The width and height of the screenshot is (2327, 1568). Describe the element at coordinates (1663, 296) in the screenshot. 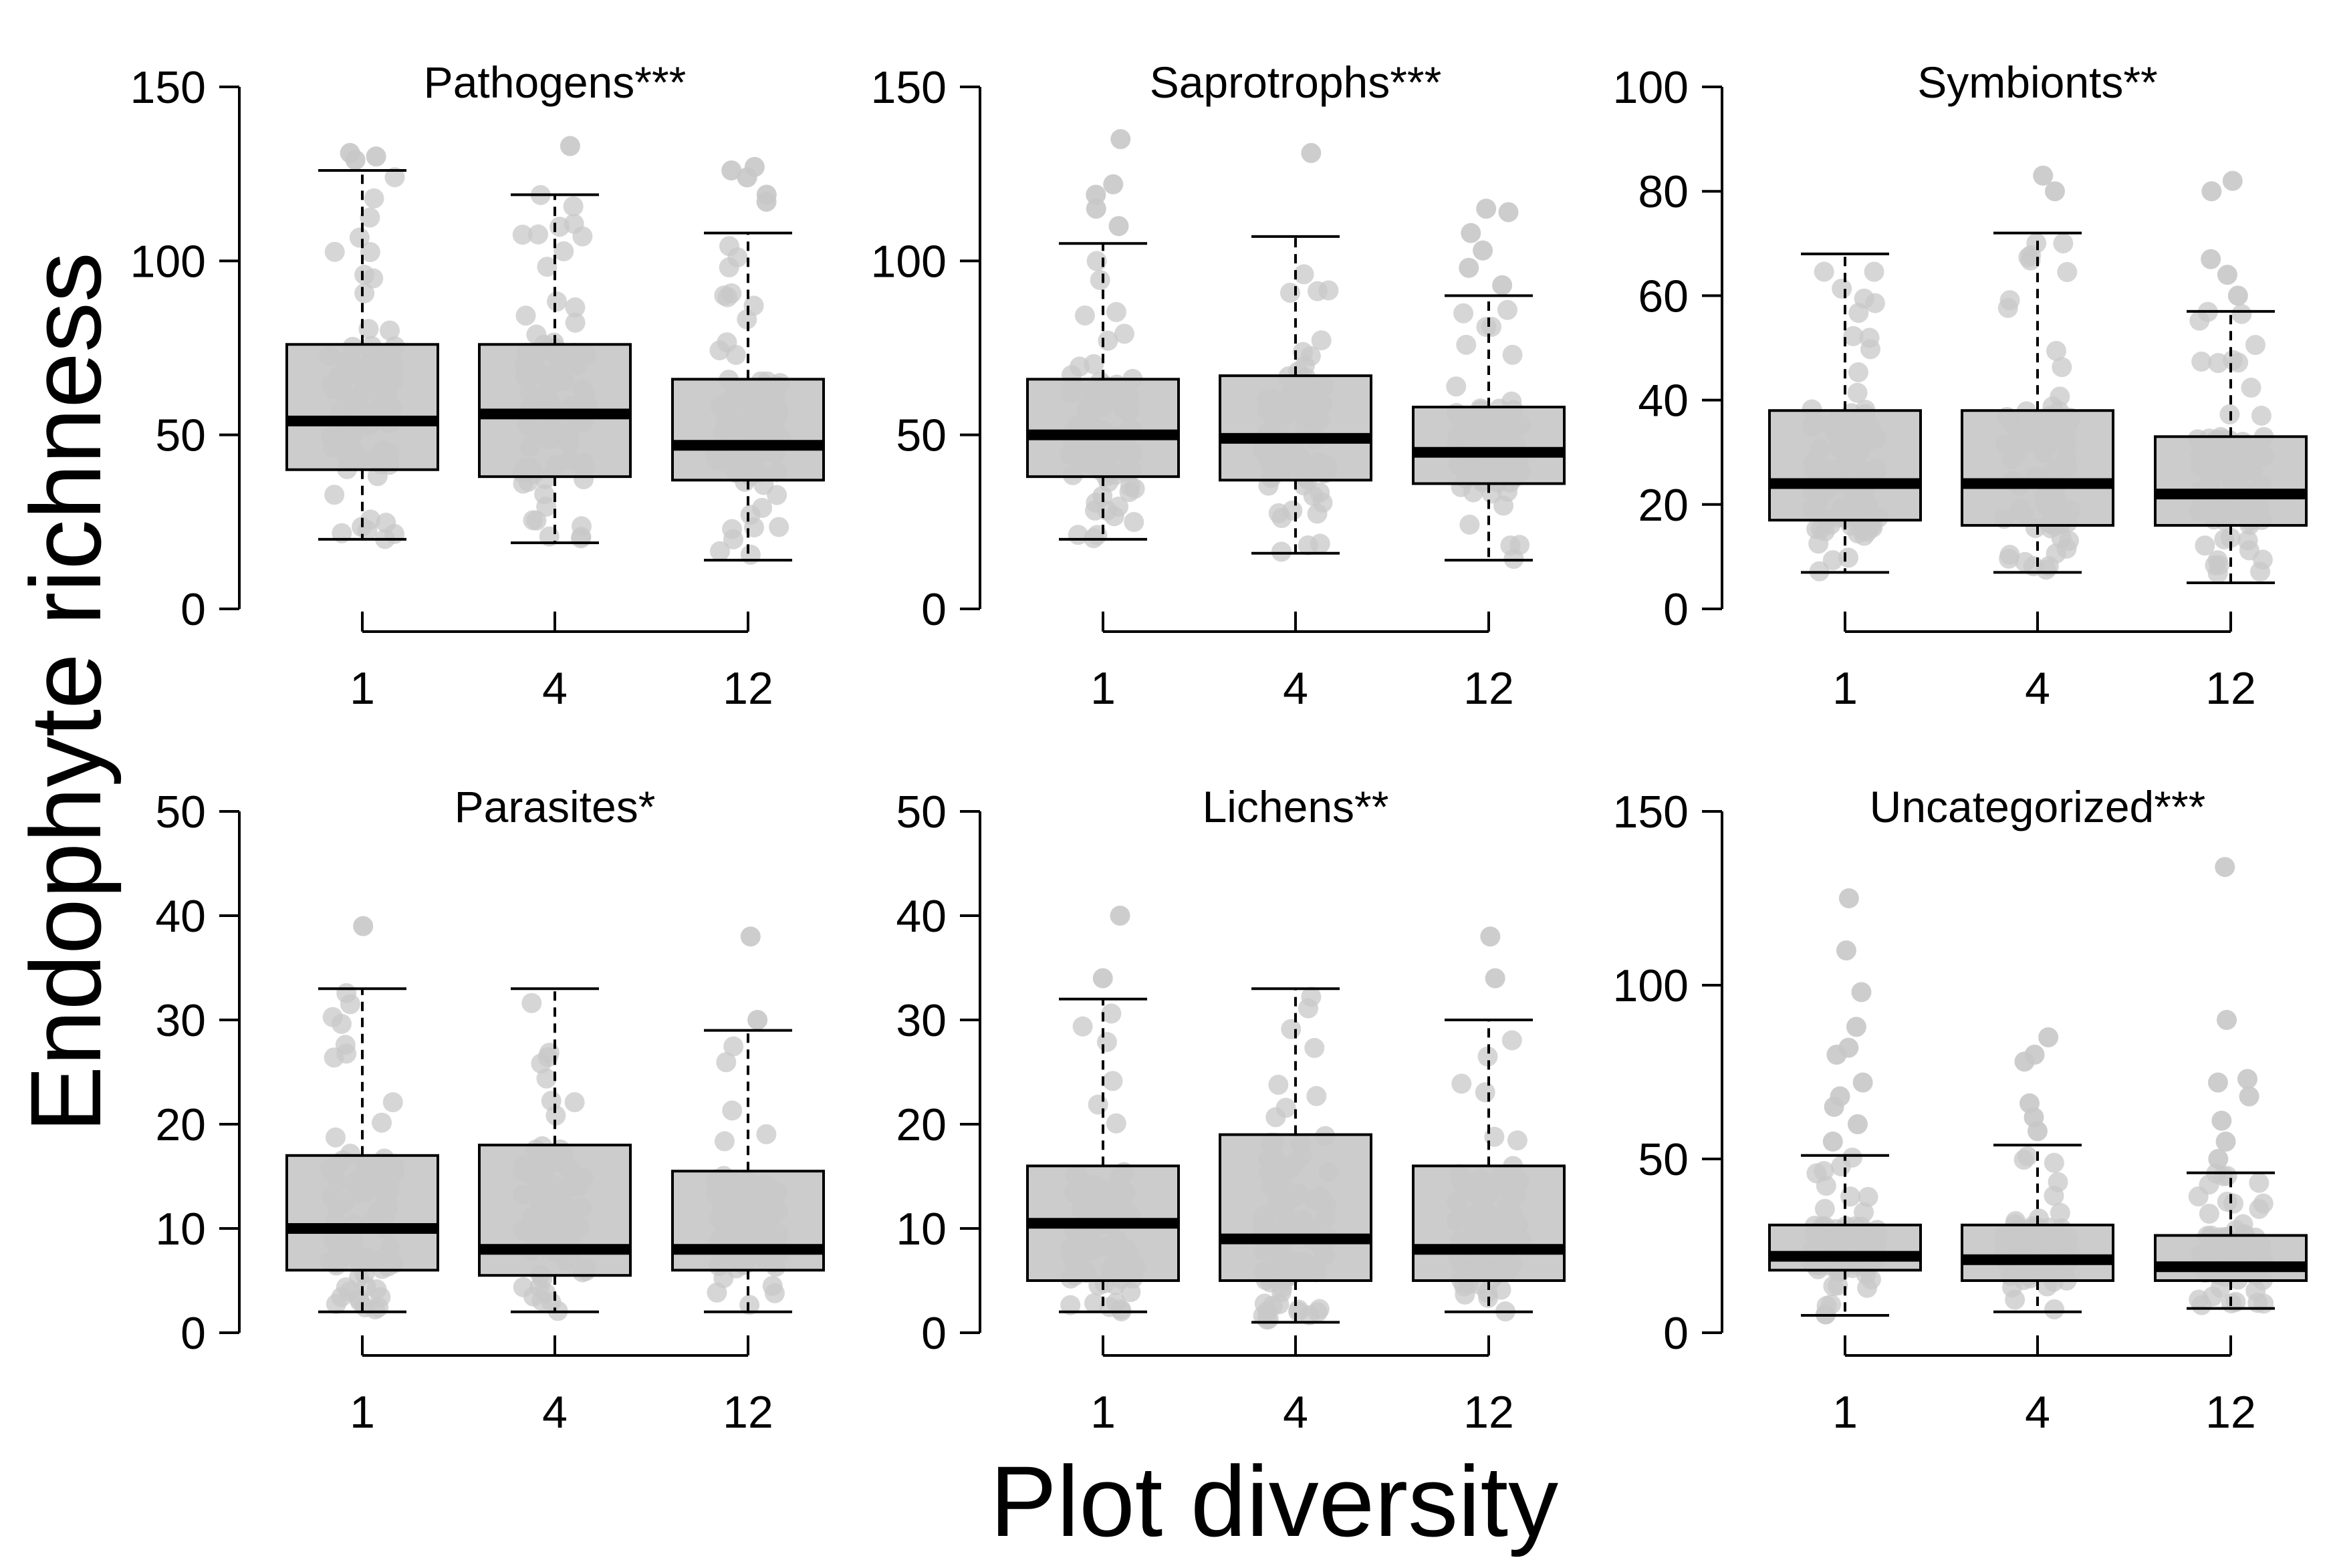

I see `y-tick-label: 60` at that location.